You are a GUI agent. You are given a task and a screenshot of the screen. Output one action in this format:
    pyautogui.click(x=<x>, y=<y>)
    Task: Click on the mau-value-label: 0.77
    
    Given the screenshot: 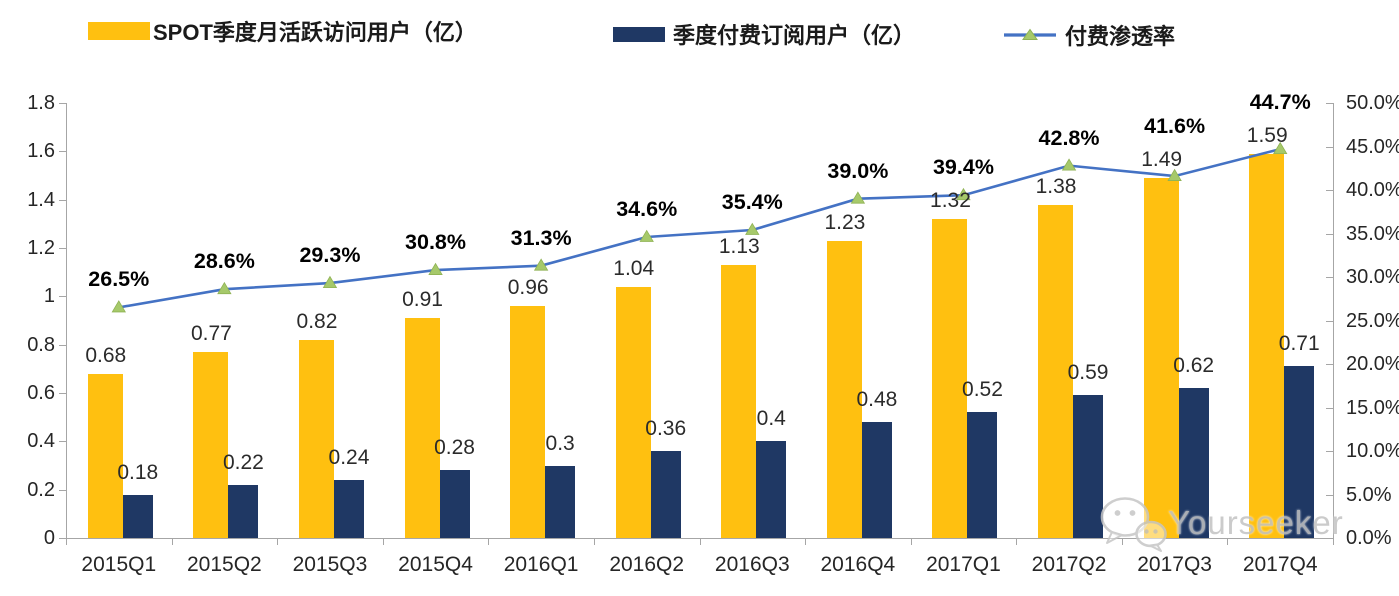 What is the action you would take?
    pyautogui.click(x=211, y=333)
    